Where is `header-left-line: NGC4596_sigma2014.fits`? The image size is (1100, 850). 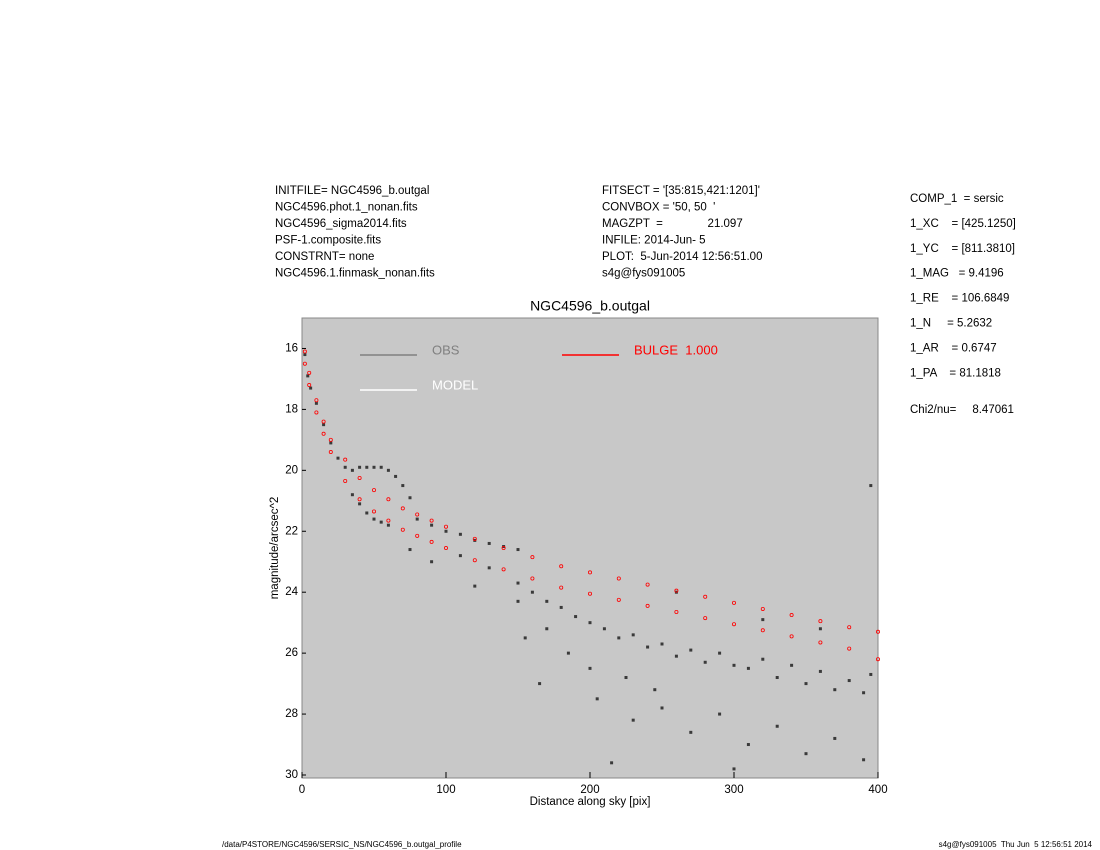
header-left-line: NGC4596_sigma2014.fits is located at coordinates (341, 224).